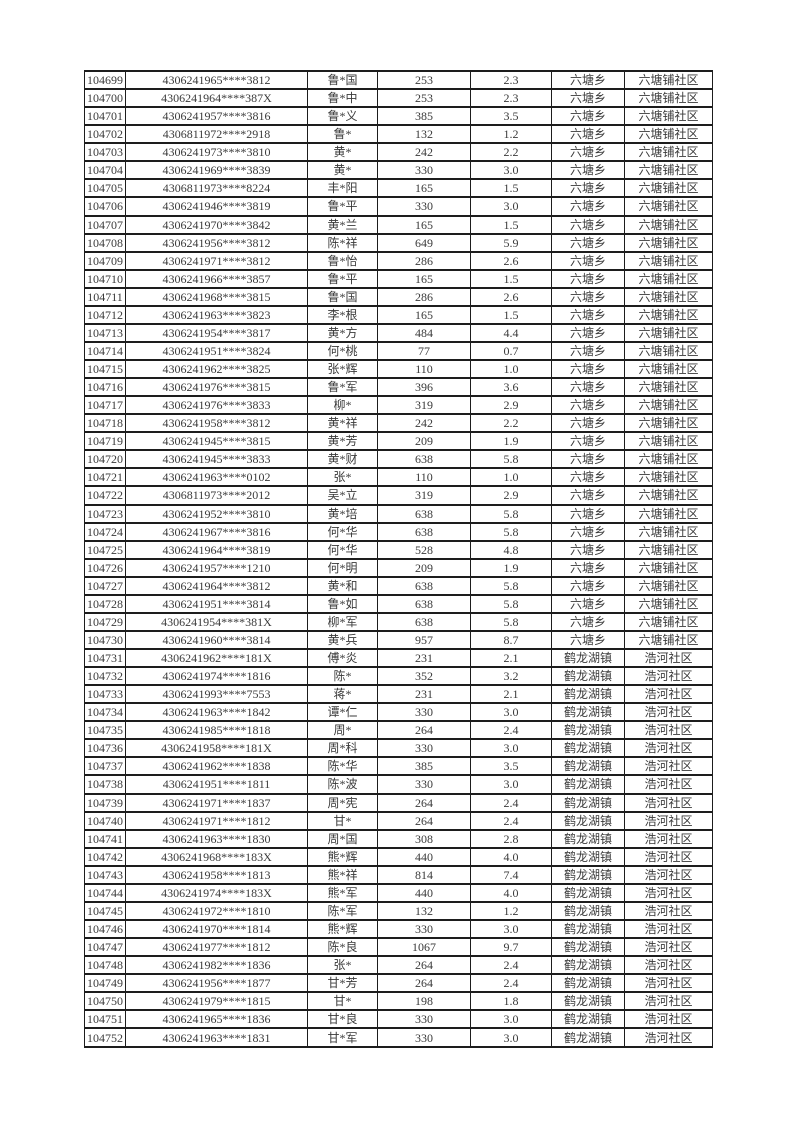 This screenshot has width=794, height=1122. I want to click on table-row: 104704 4306241969****3839 黄* 330 3.0 六塘乡 六塘铺社区, so click(398, 170).